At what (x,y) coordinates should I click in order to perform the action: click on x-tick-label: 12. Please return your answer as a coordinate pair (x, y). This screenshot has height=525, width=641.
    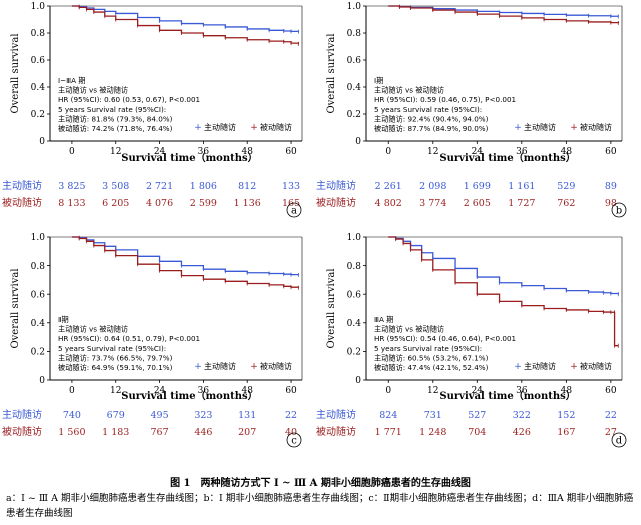
    Looking at the image, I should click on (115, 152).